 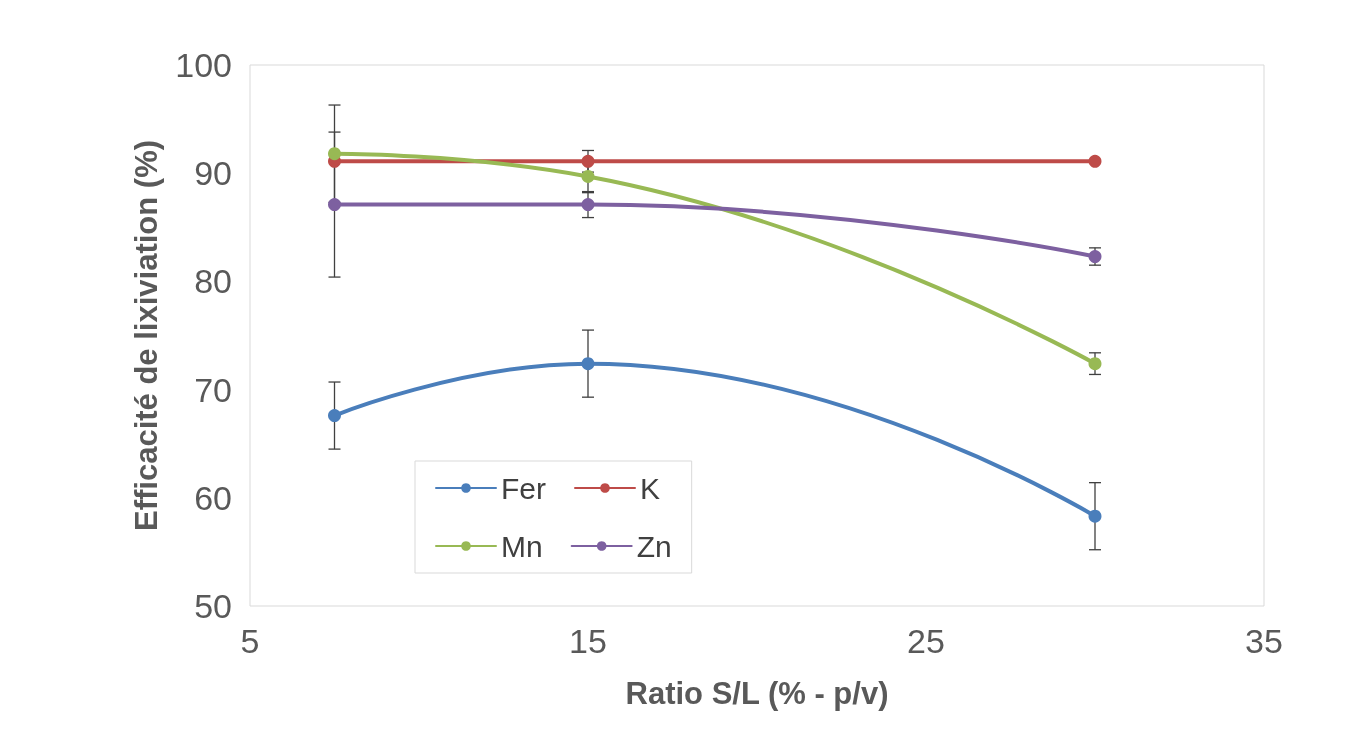 I want to click on legend-label: Zn, so click(x=654, y=546).